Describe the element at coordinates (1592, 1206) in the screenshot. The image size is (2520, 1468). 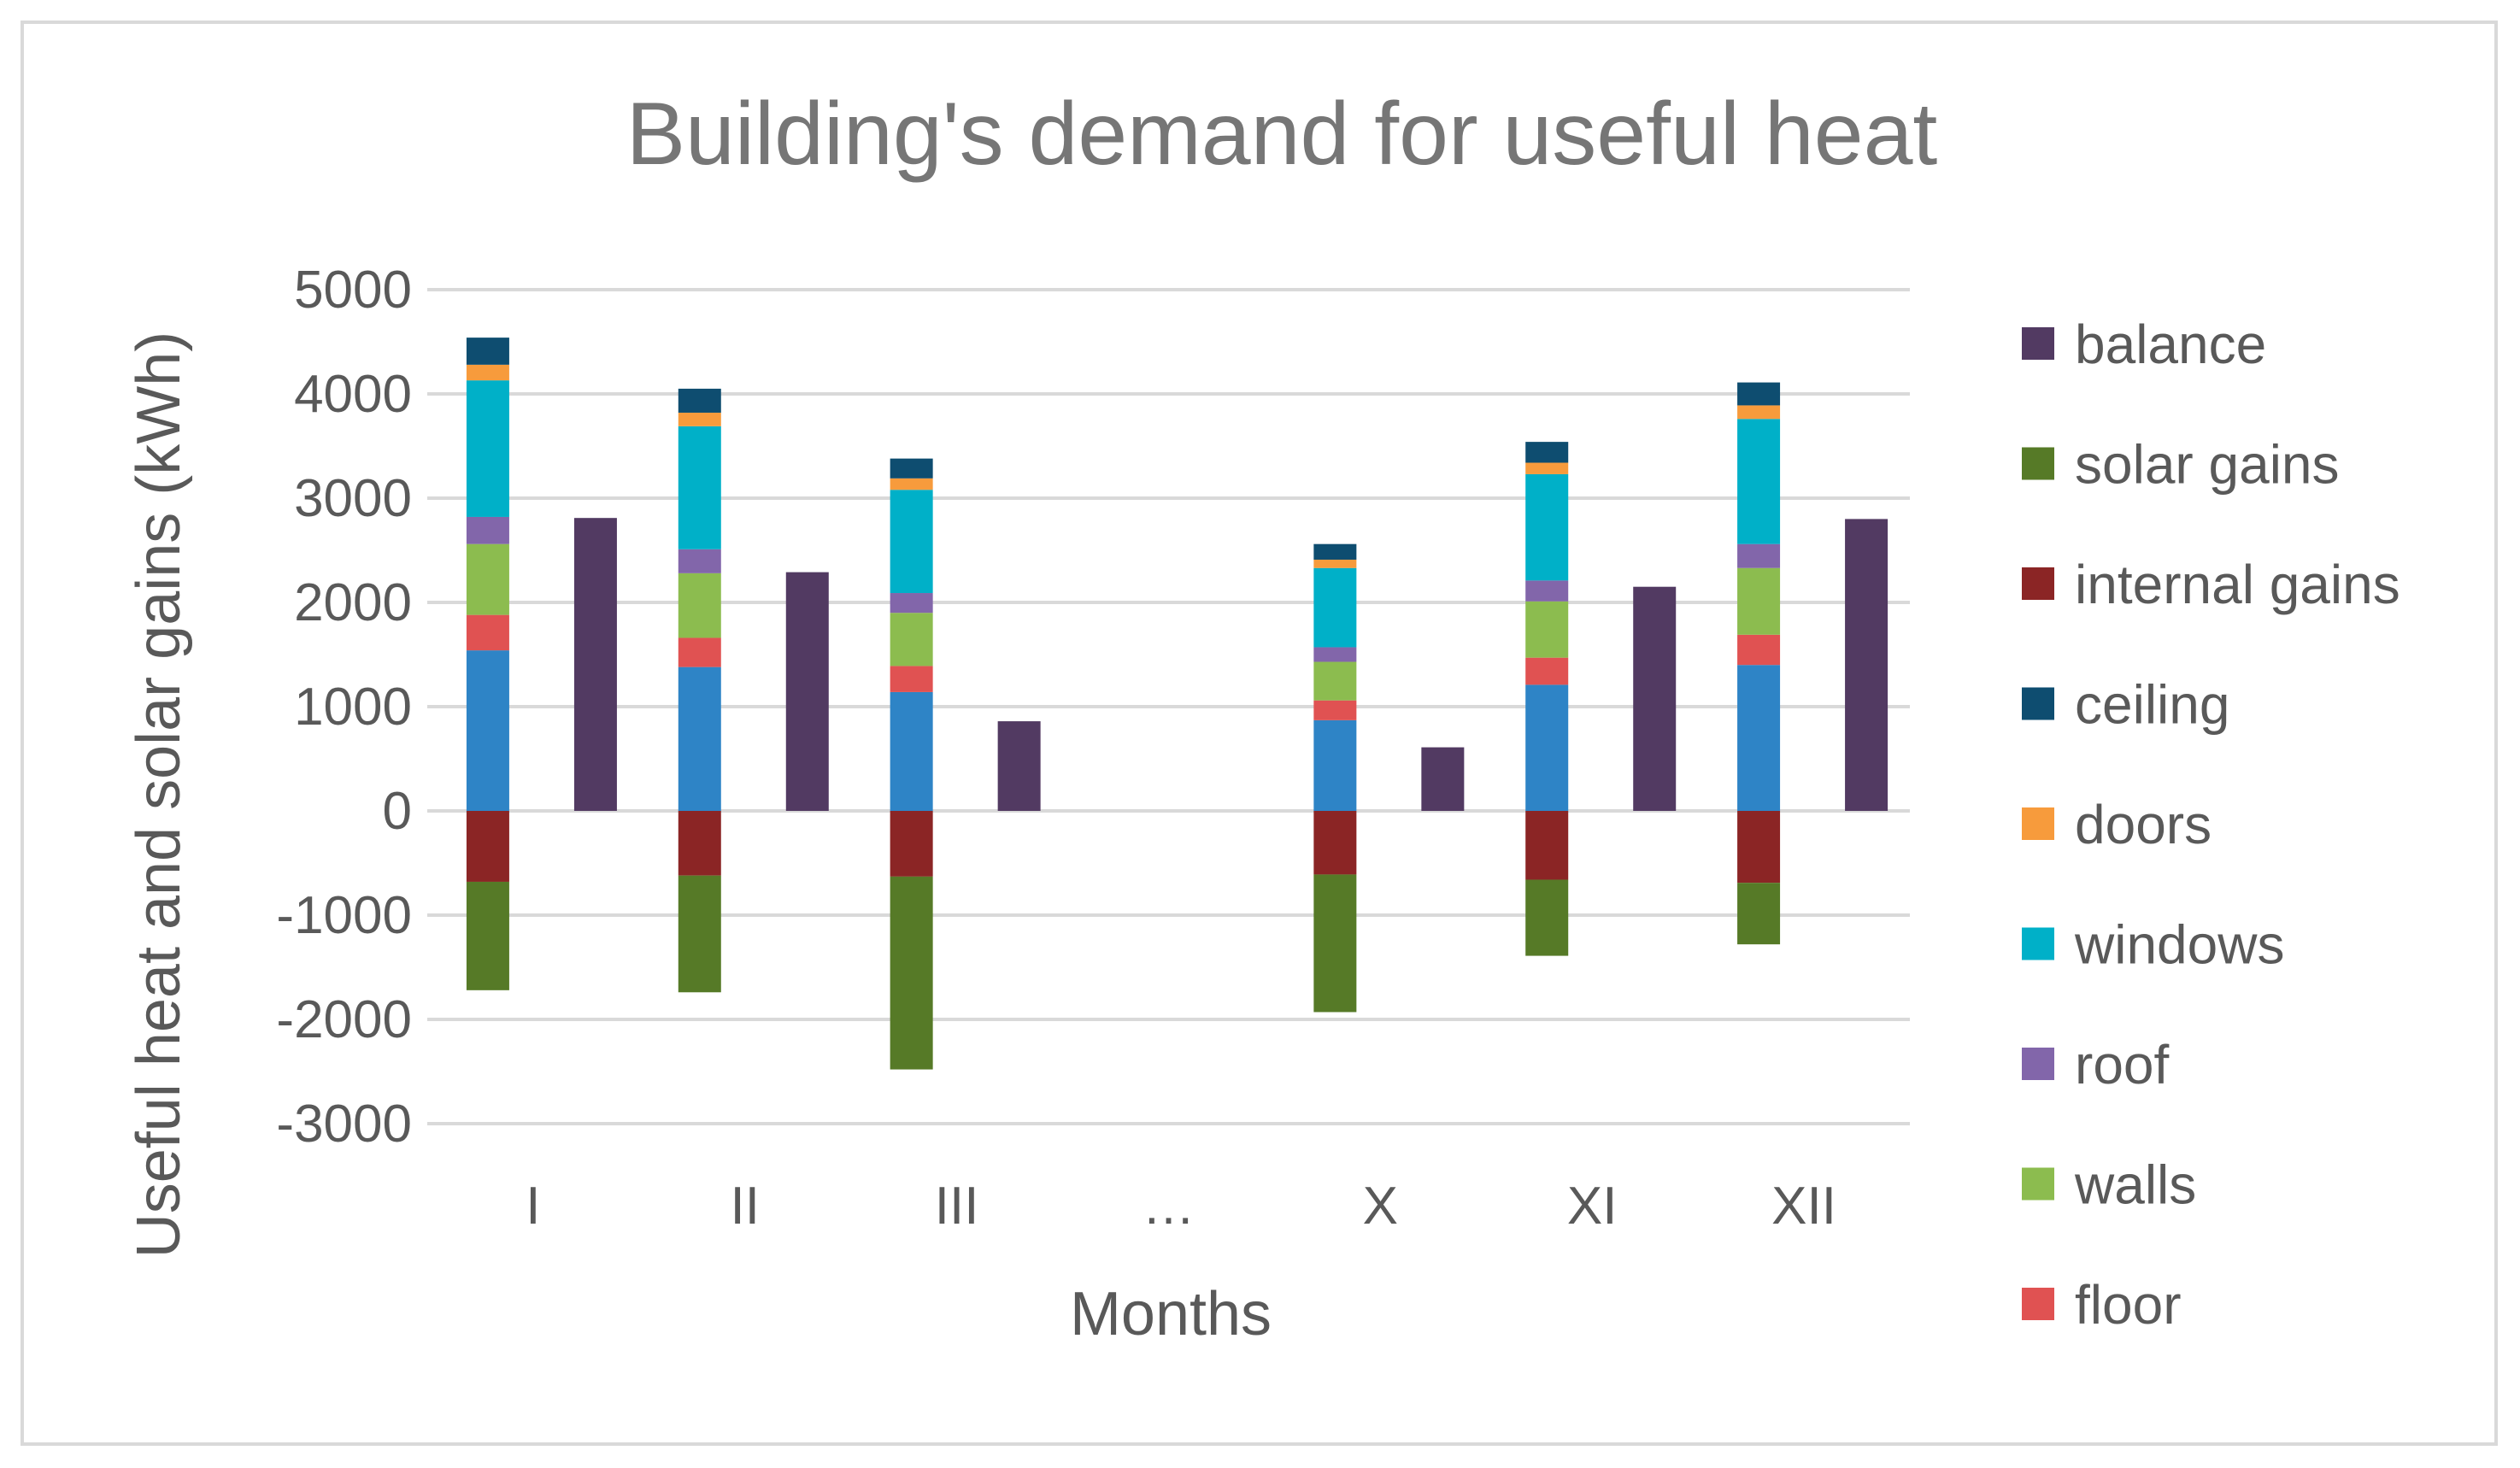
I see `x-tick-label: XI` at that location.